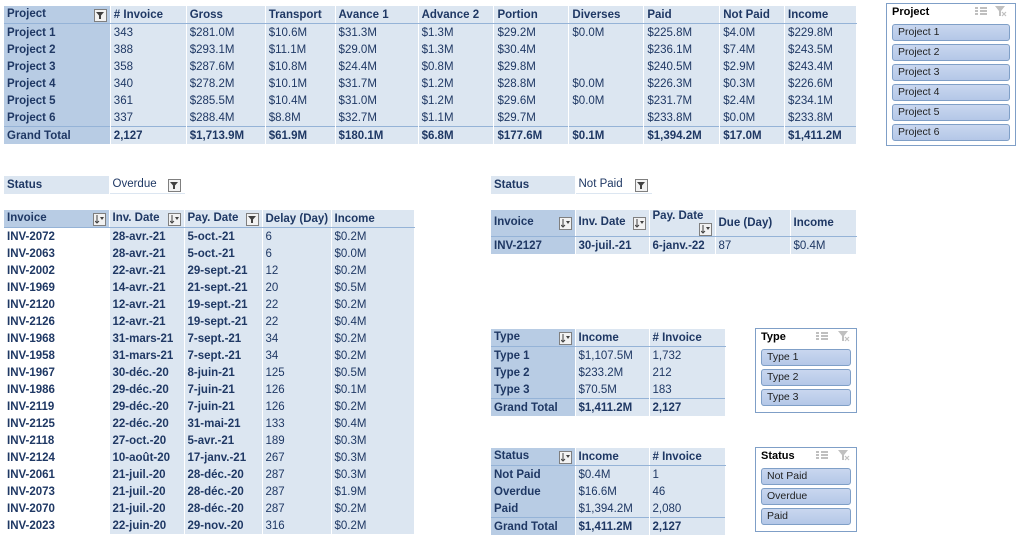 This screenshot has height=537, width=1024. Describe the element at coordinates (57, 118) in the screenshot. I see `row-label: Project 6` at that location.